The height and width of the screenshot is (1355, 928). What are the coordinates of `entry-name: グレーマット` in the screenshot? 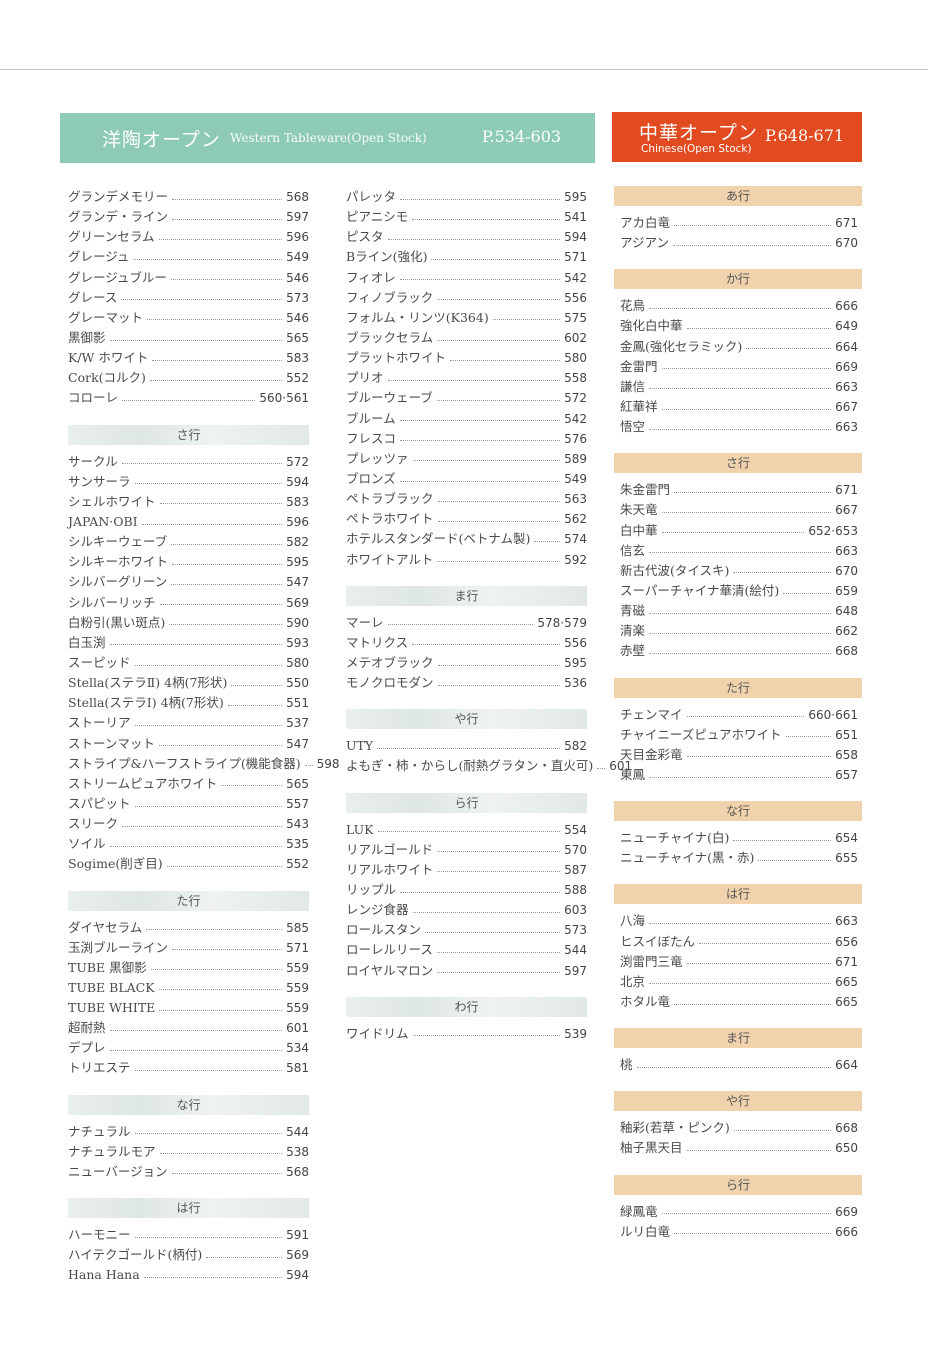 It's located at (106, 317).